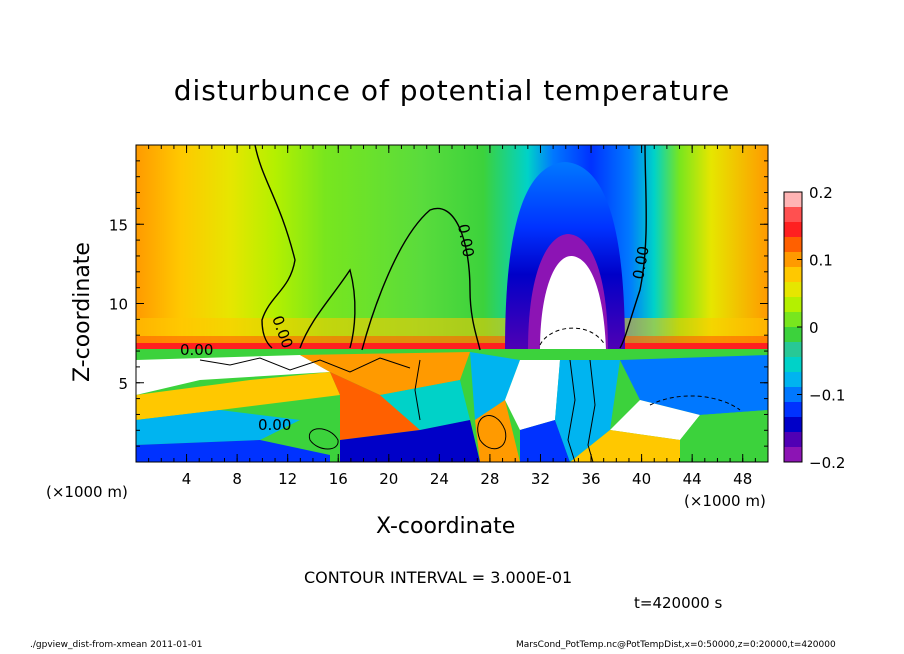  What do you see at coordinates (692, 479) in the screenshot?
I see `x-tick-label: 44` at bounding box center [692, 479].